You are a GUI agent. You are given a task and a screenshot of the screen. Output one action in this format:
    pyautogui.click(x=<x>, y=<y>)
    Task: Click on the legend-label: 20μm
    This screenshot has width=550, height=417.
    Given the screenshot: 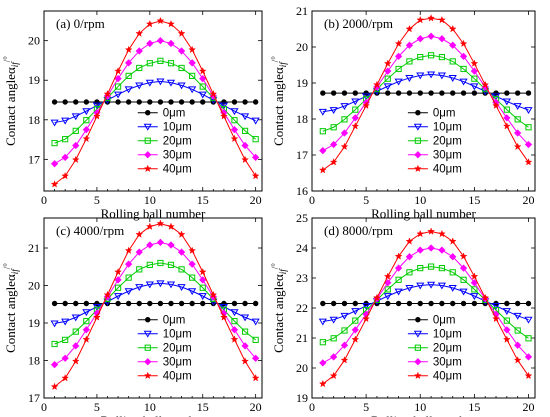 What is the action you would take?
    pyautogui.click(x=447, y=349)
    